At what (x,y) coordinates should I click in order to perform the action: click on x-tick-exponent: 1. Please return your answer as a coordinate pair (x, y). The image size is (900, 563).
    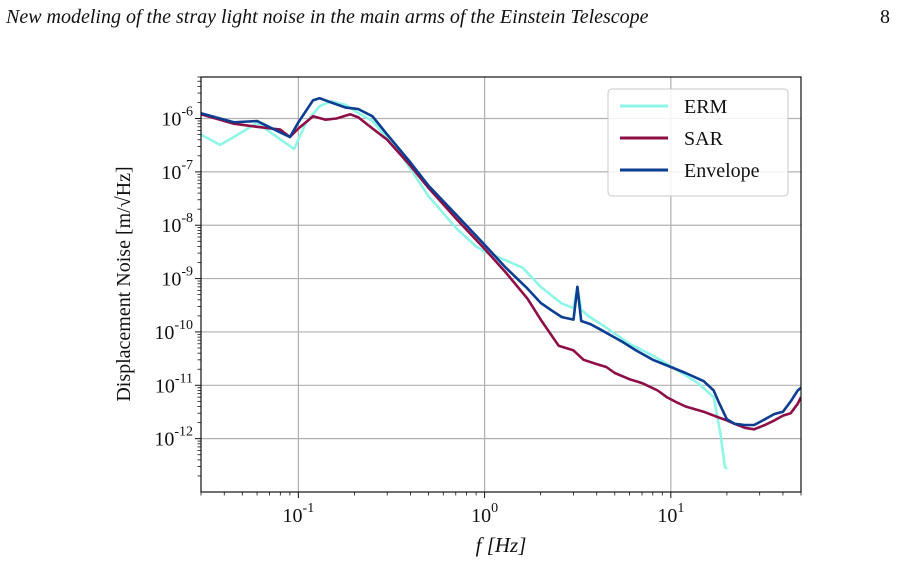
    Looking at the image, I should click on (680, 508).